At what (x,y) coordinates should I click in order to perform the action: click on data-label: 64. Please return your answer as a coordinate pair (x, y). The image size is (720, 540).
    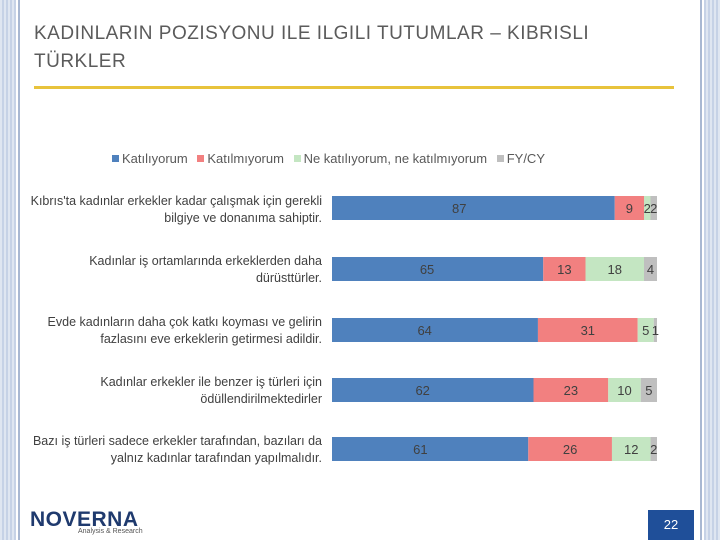
    Looking at the image, I should click on (424, 330).